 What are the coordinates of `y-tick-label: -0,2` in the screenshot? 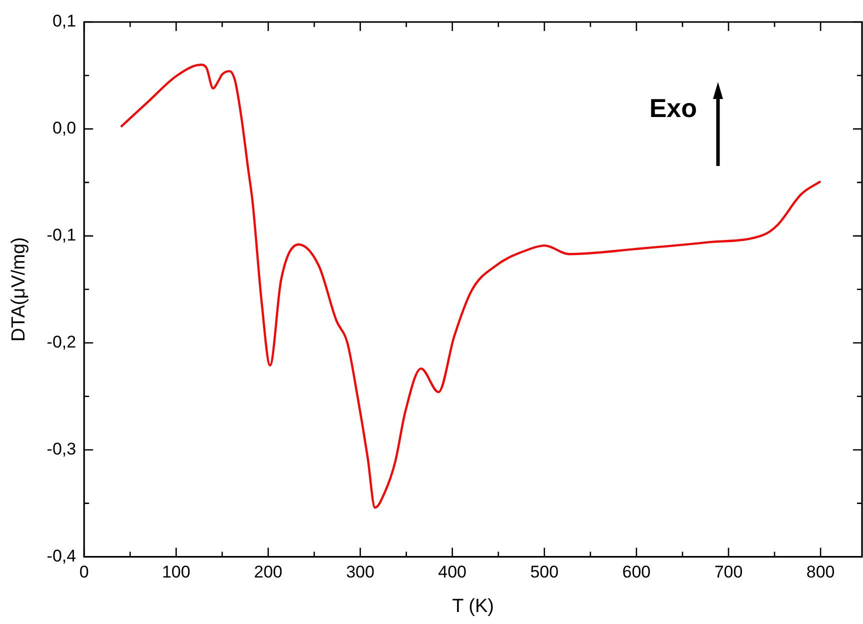 It's located at (61, 342).